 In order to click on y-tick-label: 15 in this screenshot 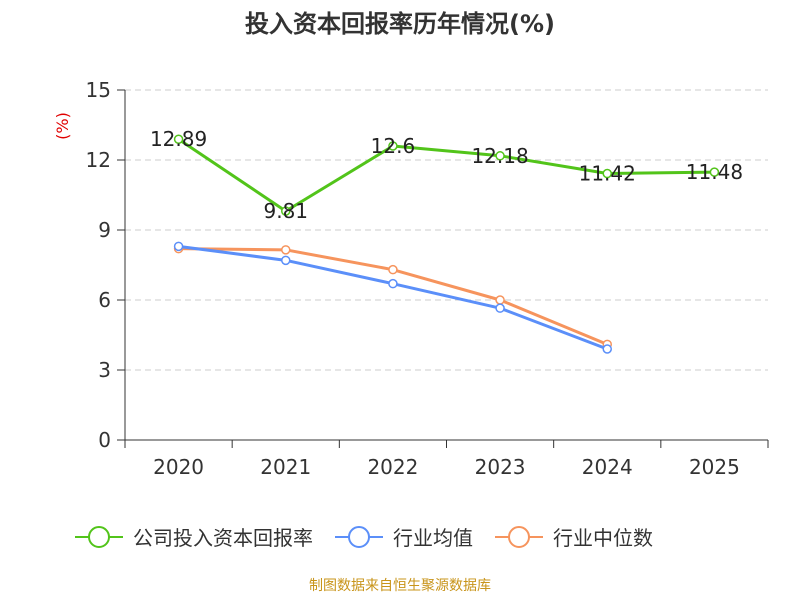, I will do `click(98, 90)`.